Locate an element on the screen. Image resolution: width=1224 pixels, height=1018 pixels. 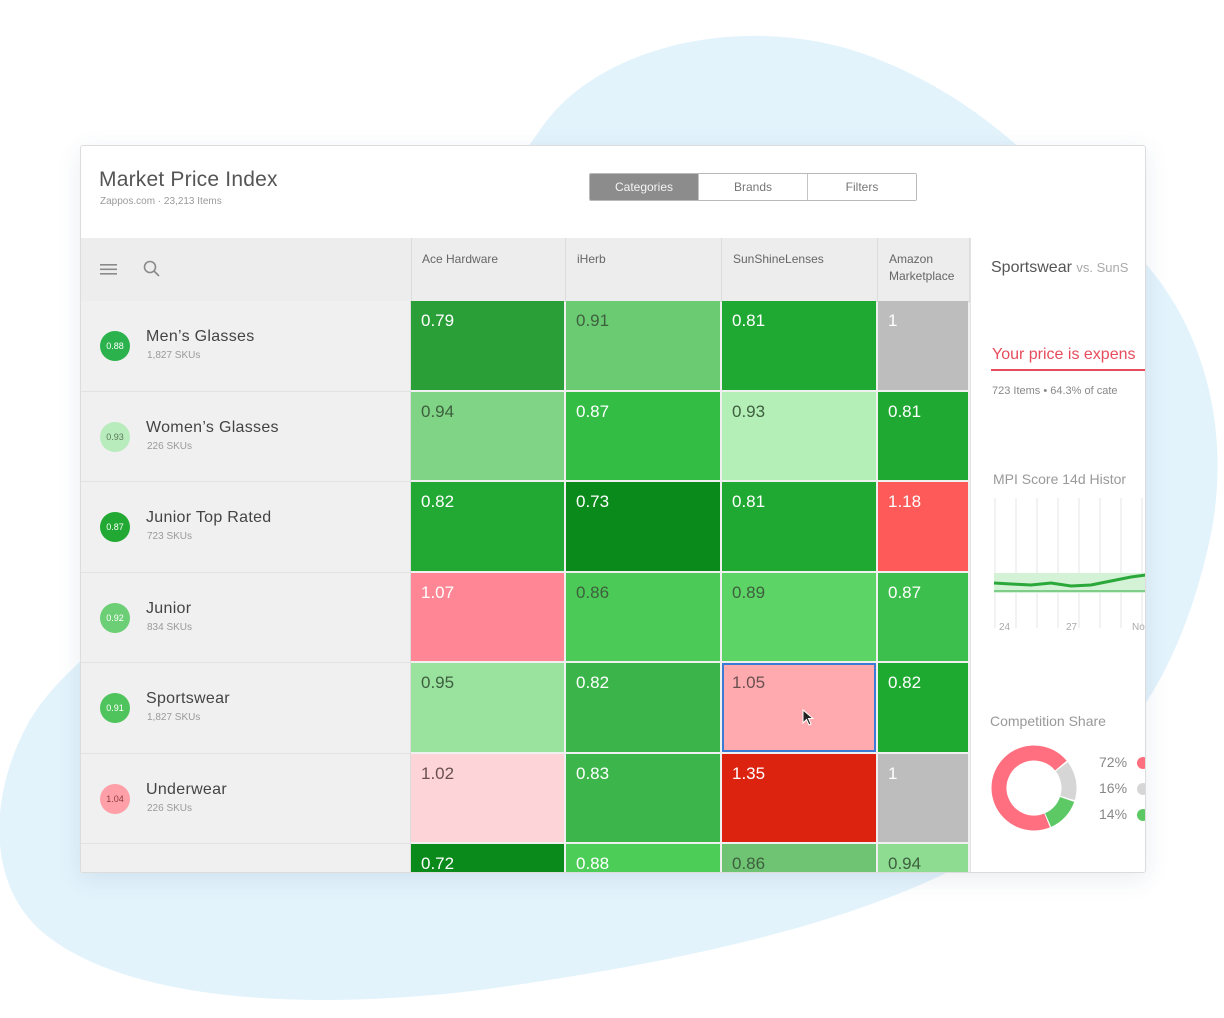
price-index-cell: 0.83 is located at coordinates (643, 797).